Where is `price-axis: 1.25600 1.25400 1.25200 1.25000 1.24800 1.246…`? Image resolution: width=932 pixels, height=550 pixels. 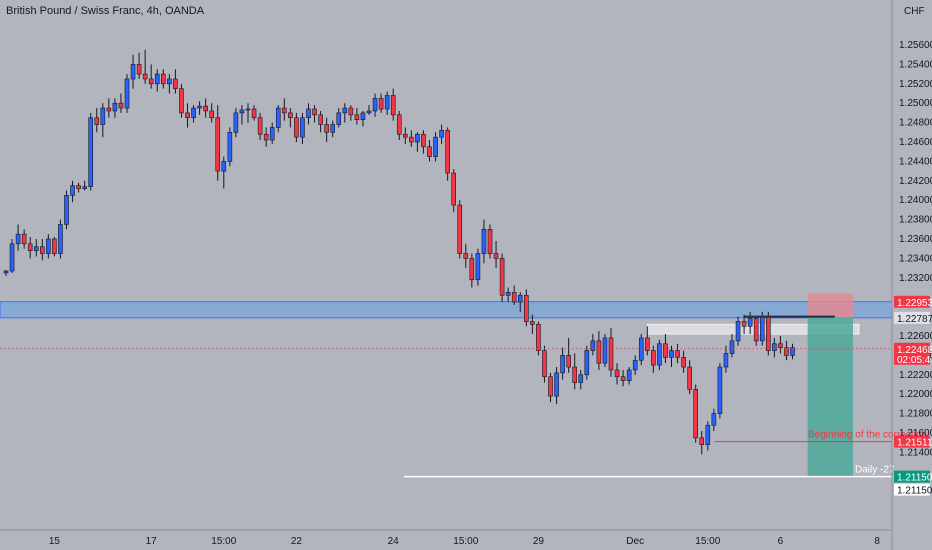 price-axis: 1.25600 1.25400 1.25200 1.25000 1.24800 1.246… is located at coordinates (915, 249).